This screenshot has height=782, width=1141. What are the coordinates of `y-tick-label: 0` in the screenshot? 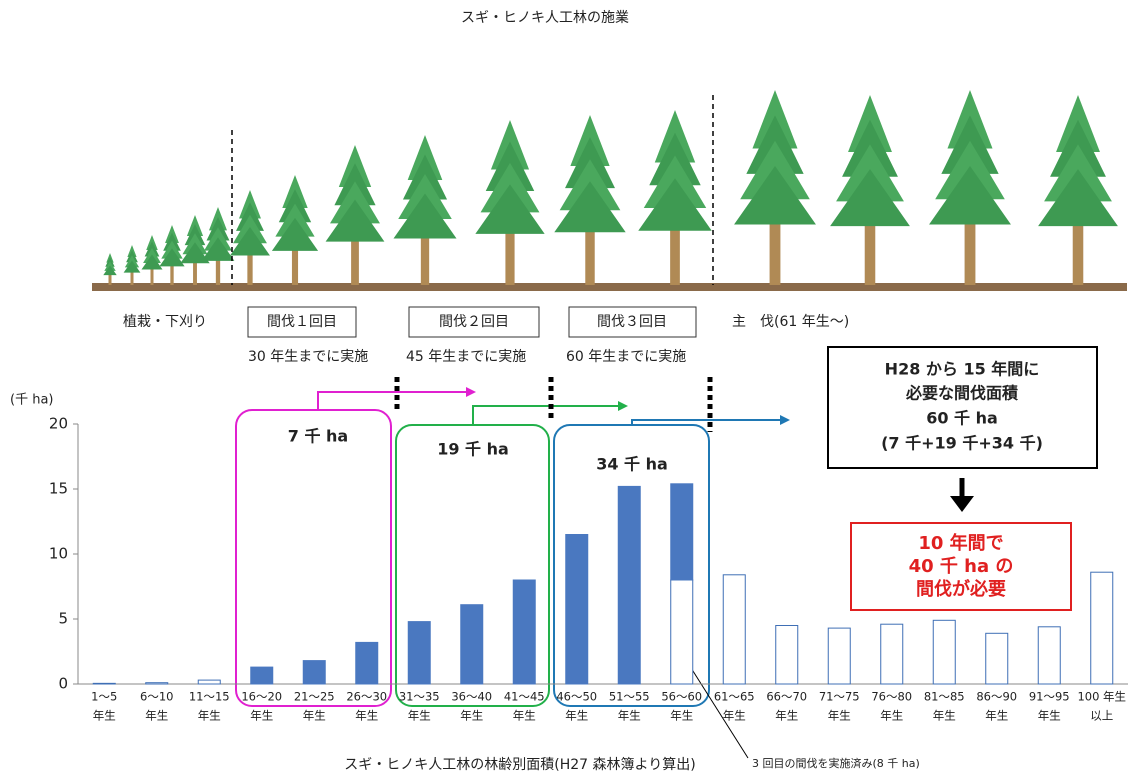 It's located at (63, 684).